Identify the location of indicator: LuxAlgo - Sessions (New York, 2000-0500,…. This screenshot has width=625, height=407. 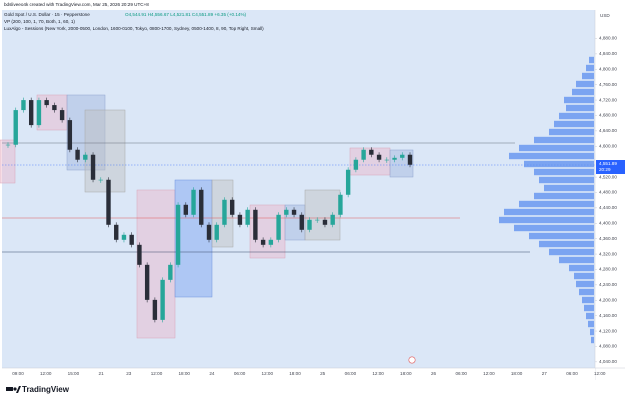
(134, 28).